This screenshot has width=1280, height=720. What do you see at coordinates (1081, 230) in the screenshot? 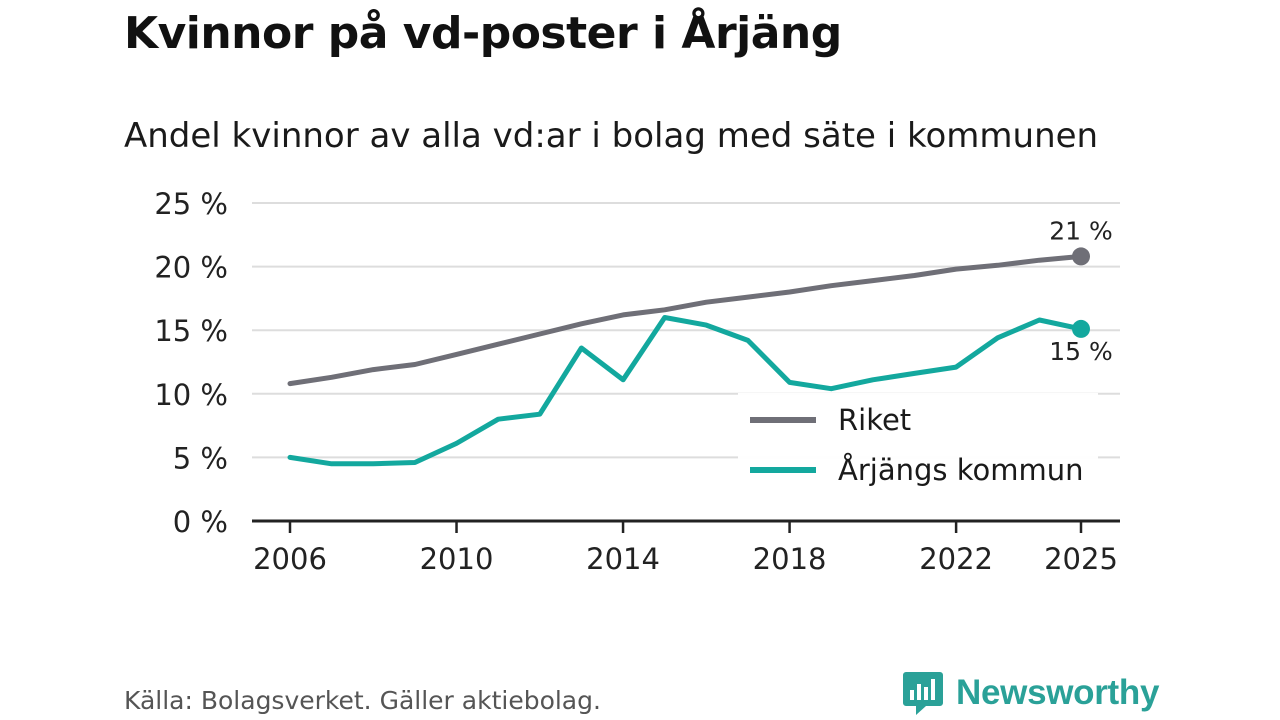
I see `end-value-label: 21 %` at bounding box center [1081, 230].